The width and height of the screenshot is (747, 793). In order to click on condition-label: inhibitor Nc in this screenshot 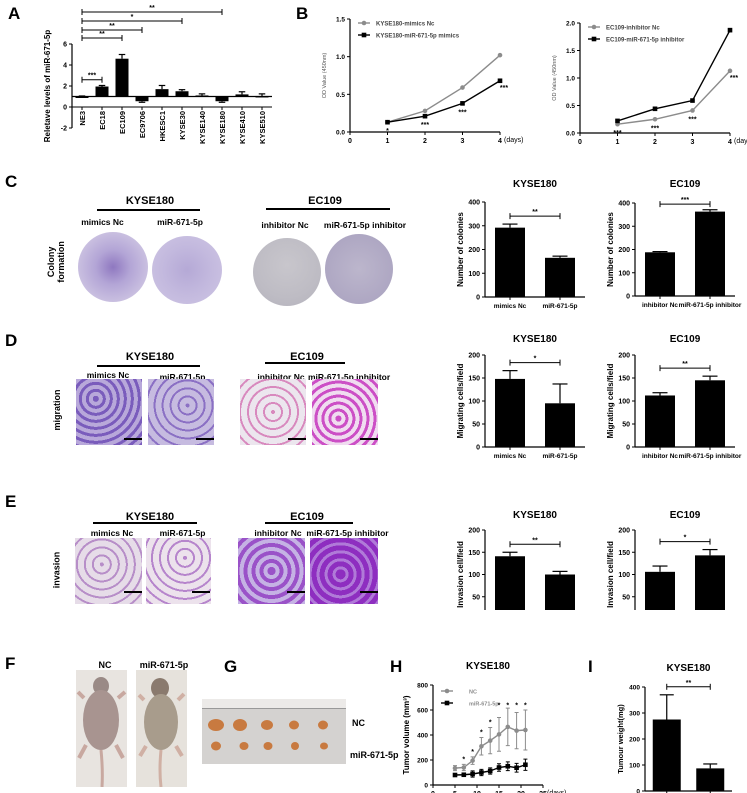, I will do `click(285, 225)`.